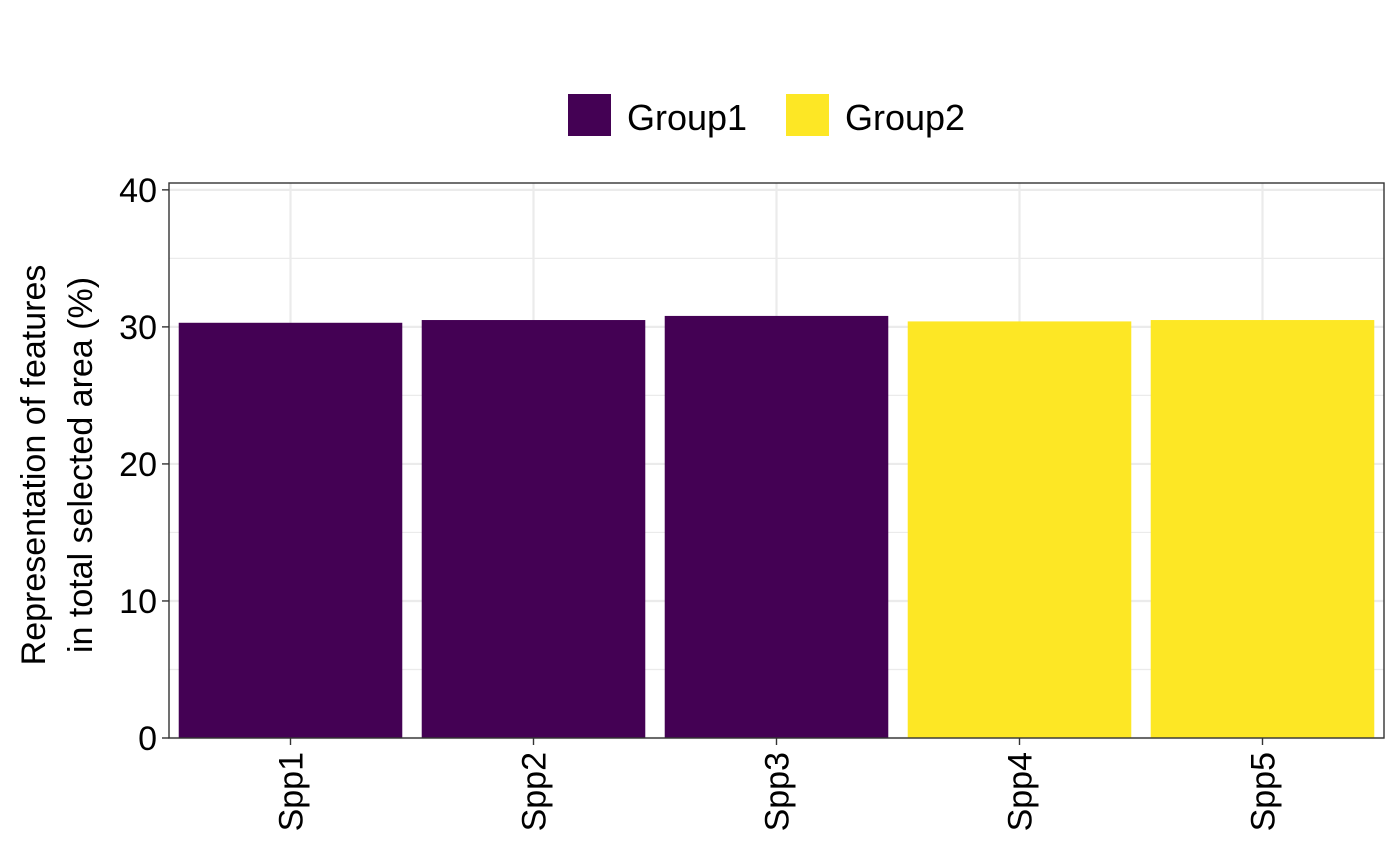  I want to click on legend-key-group2, so click(807, 115).